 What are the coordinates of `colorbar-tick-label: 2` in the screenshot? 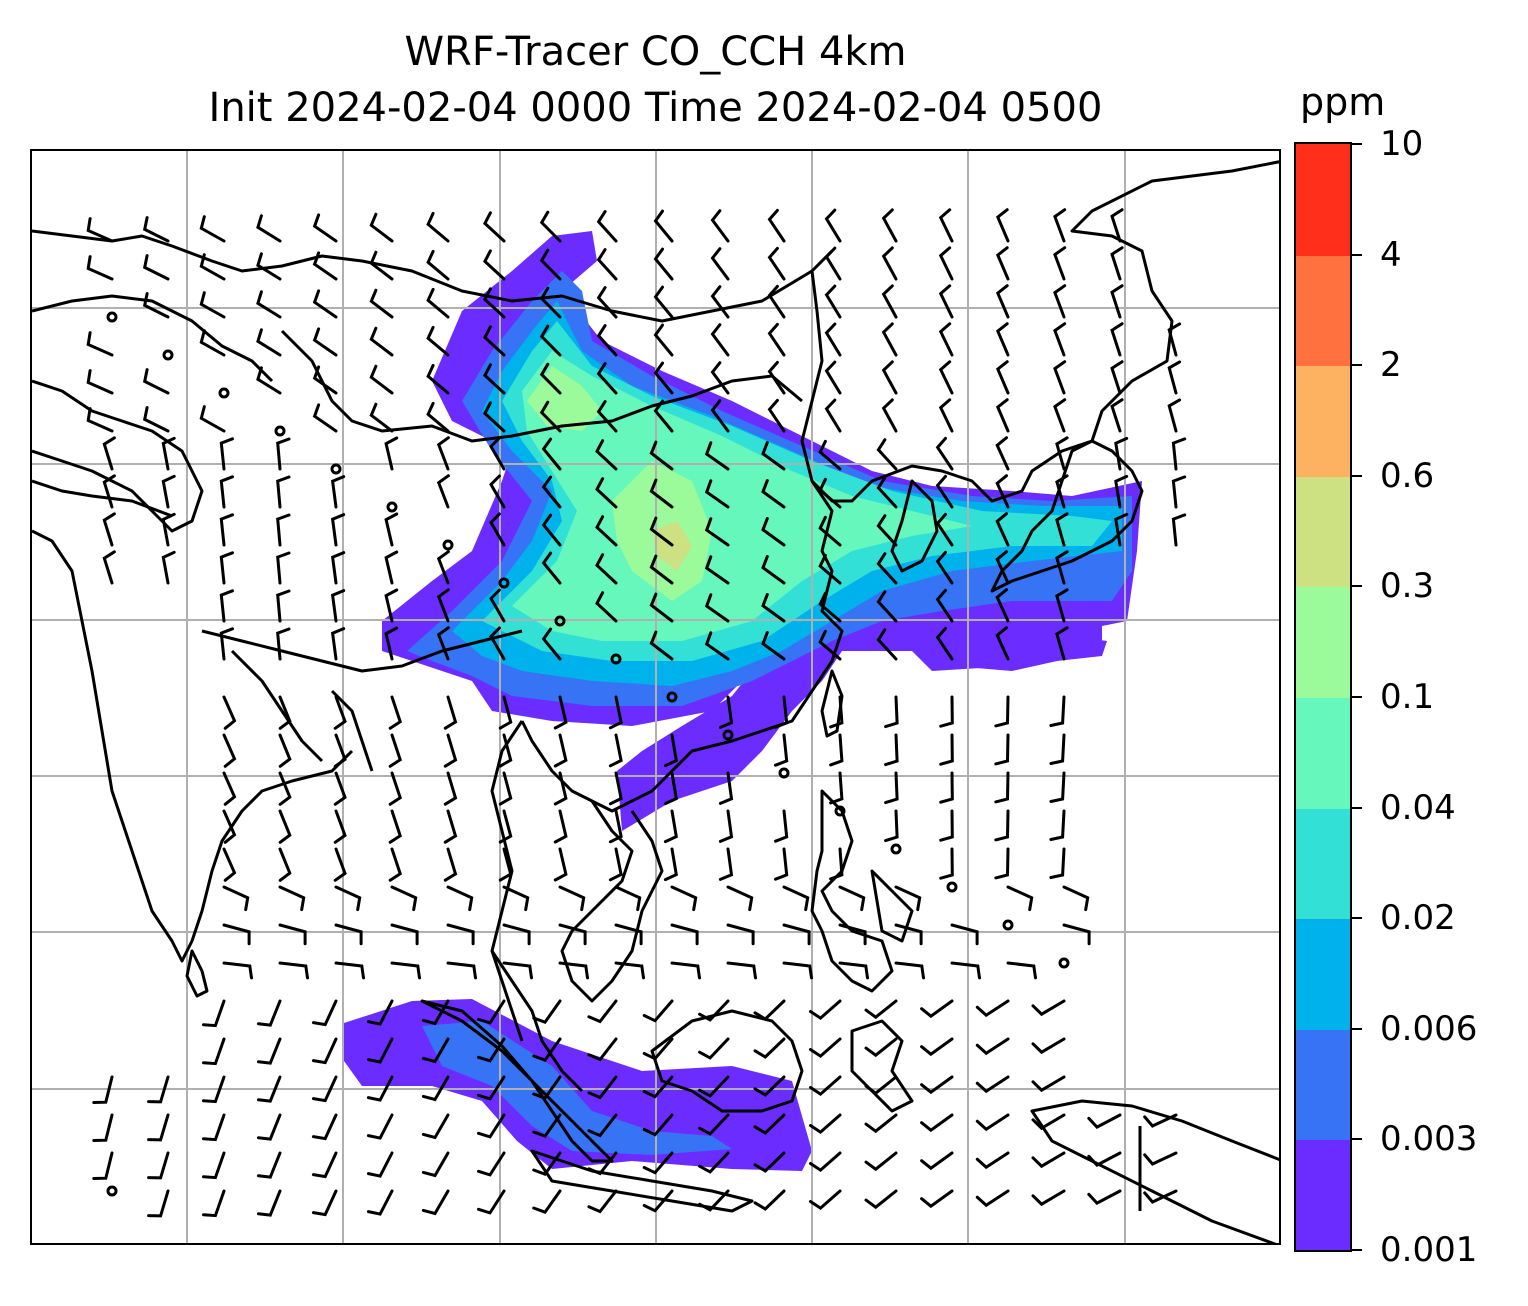 It's located at (1391, 365).